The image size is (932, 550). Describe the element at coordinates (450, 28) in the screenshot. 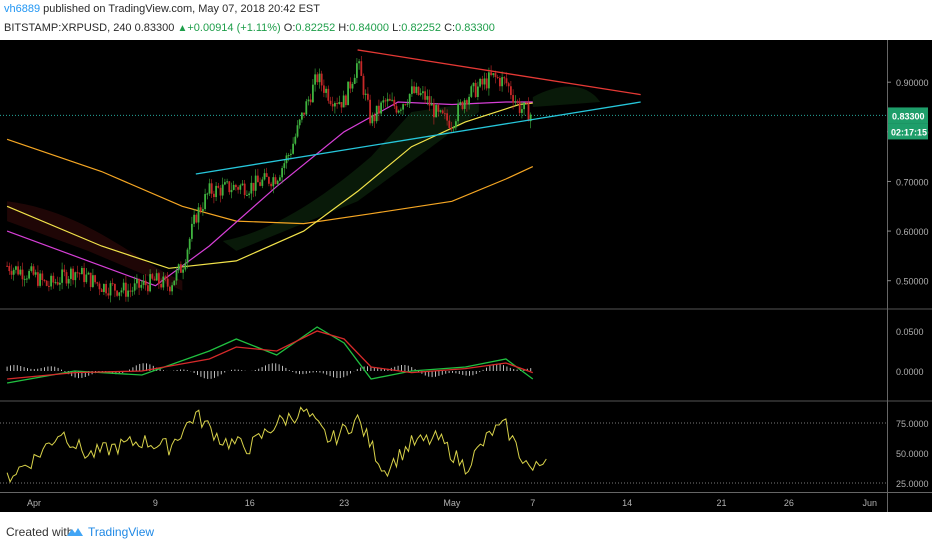

I see `close-label: C:` at that location.